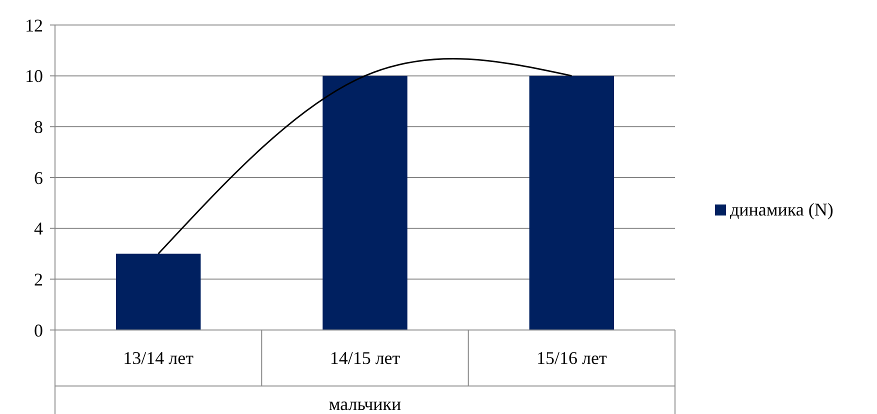 The width and height of the screenshot is (877, 414). I want to click on y-tick-label: 12, so click(34, 25).